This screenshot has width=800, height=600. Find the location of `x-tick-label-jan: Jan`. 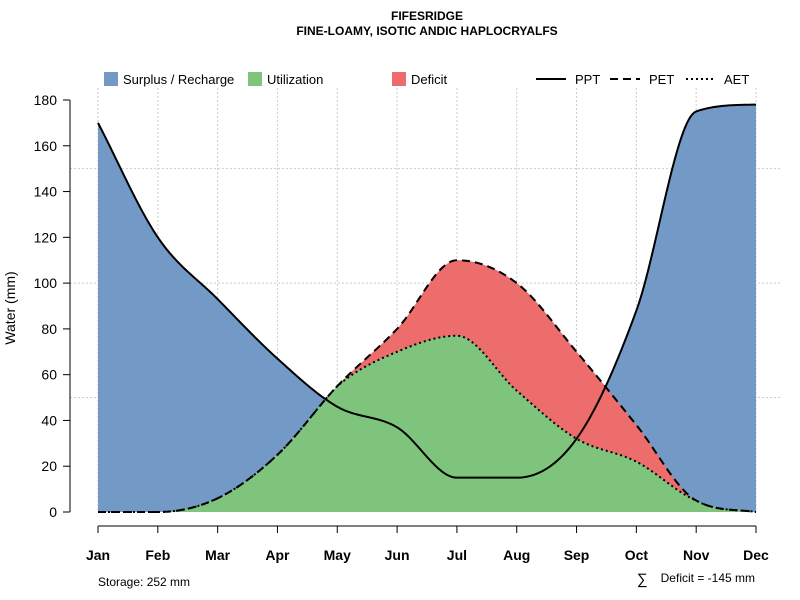

x-tick-label-jan: Jan is located at coordinates (98, 555).